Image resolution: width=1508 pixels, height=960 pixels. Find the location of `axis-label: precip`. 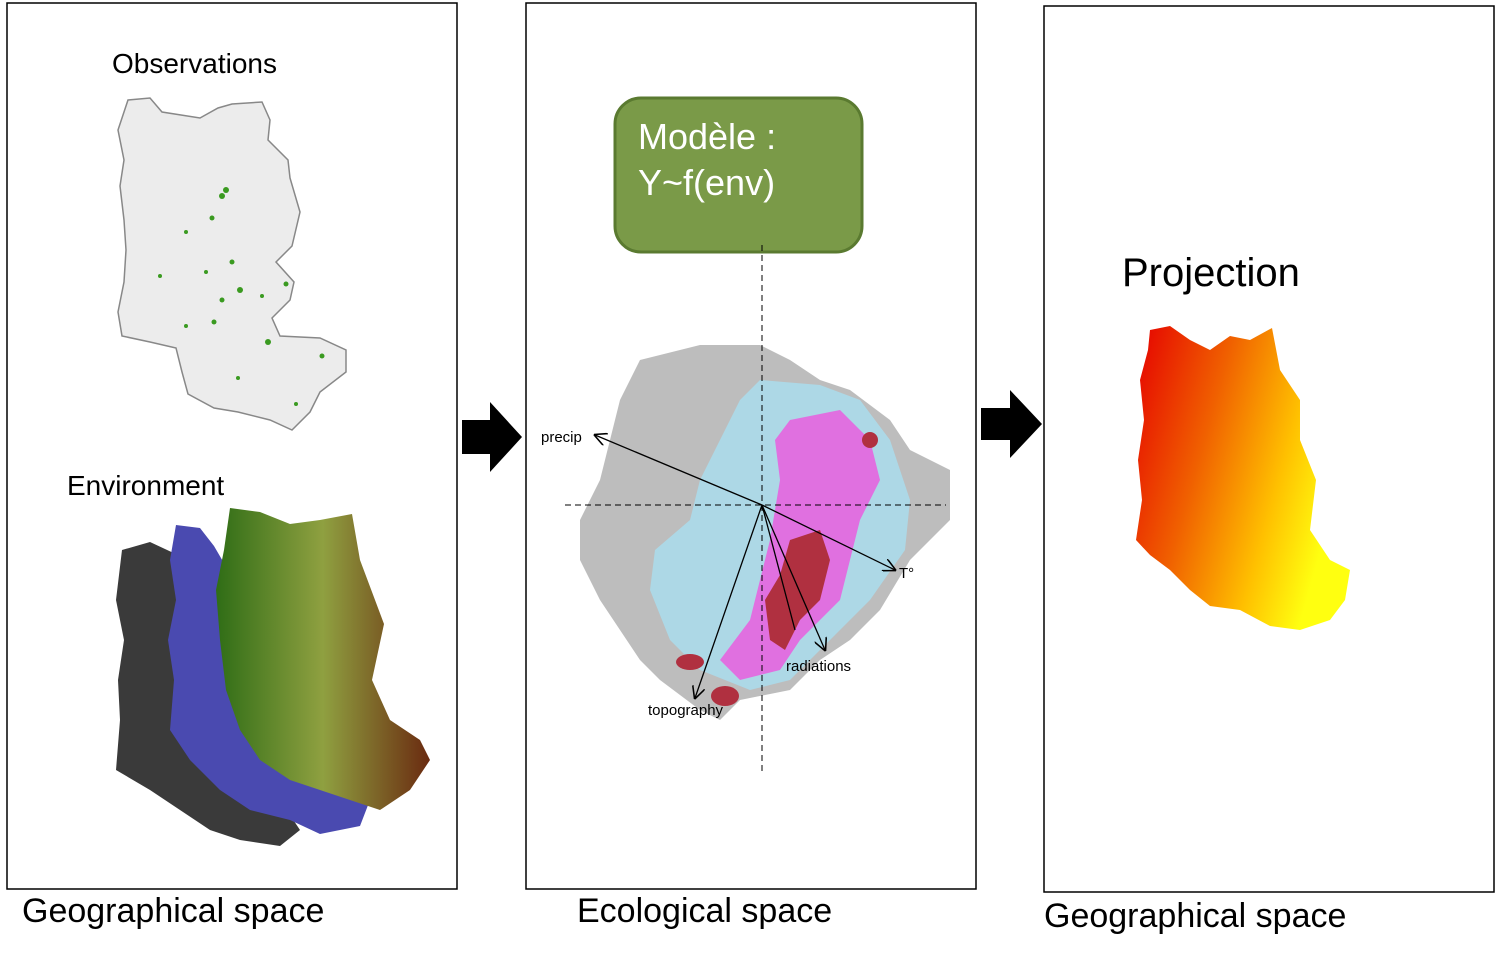

axis-label: precip is located at coordinates (561, 437).